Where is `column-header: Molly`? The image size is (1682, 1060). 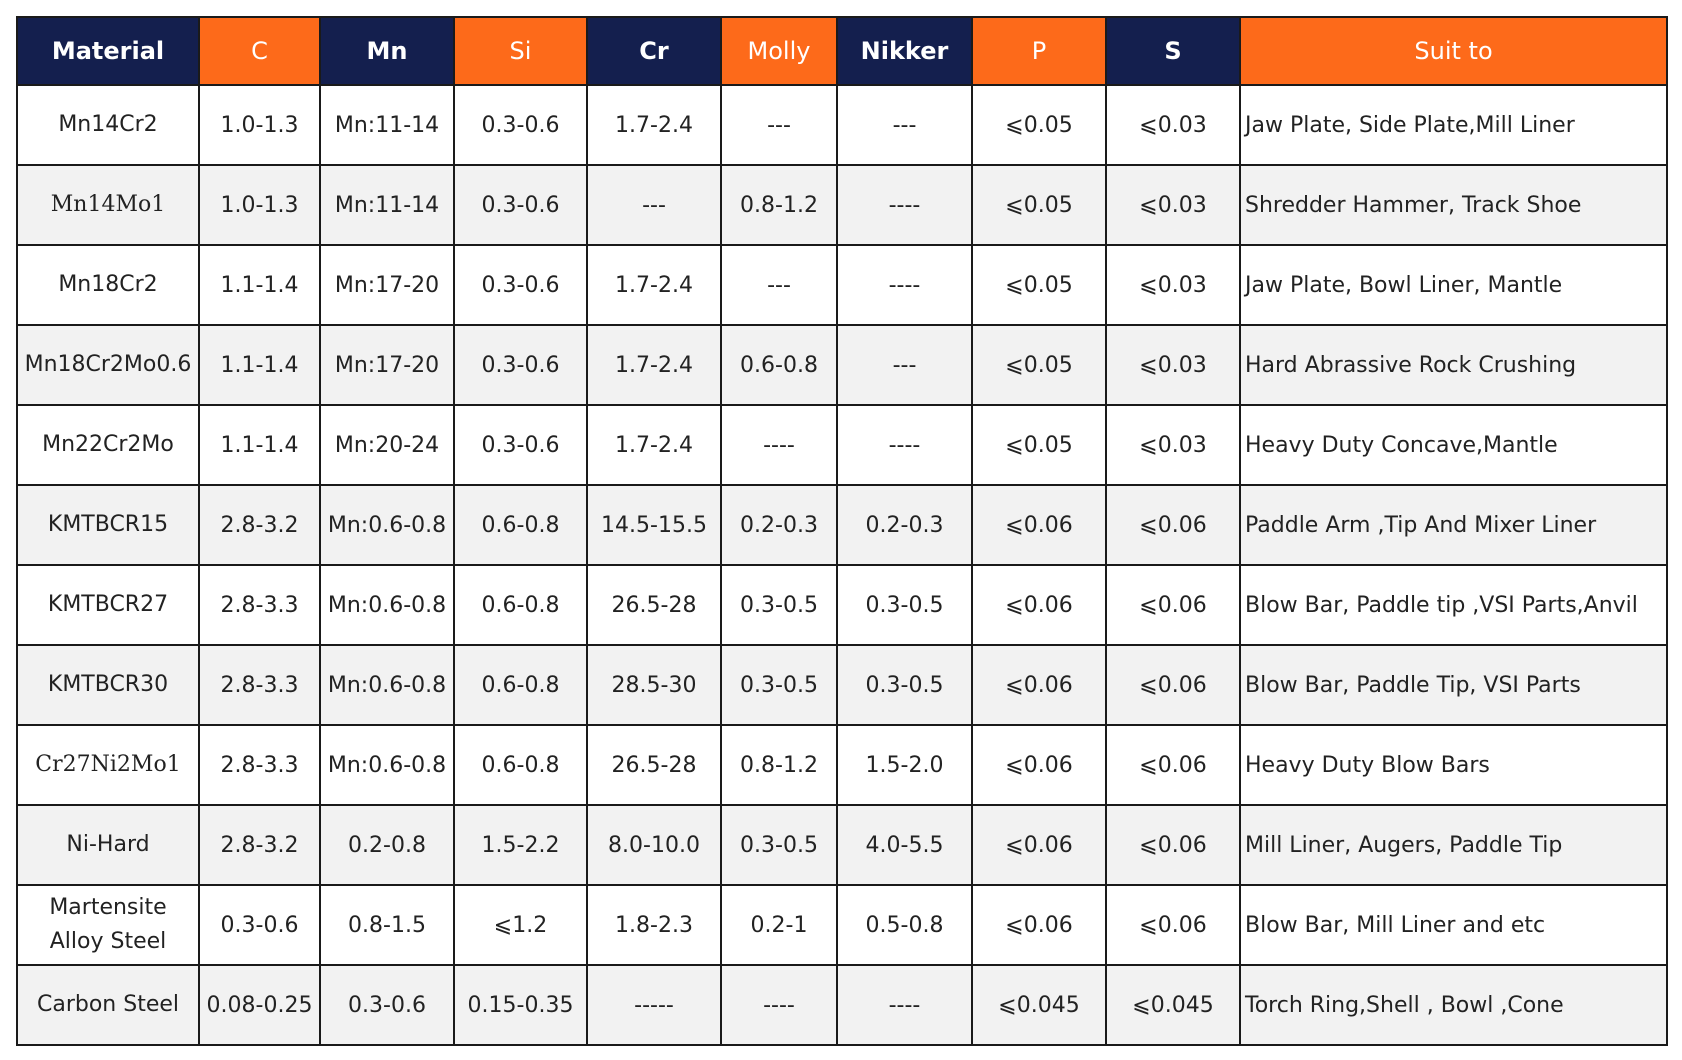 column-header: Molly is located at coordinates (779, 51).